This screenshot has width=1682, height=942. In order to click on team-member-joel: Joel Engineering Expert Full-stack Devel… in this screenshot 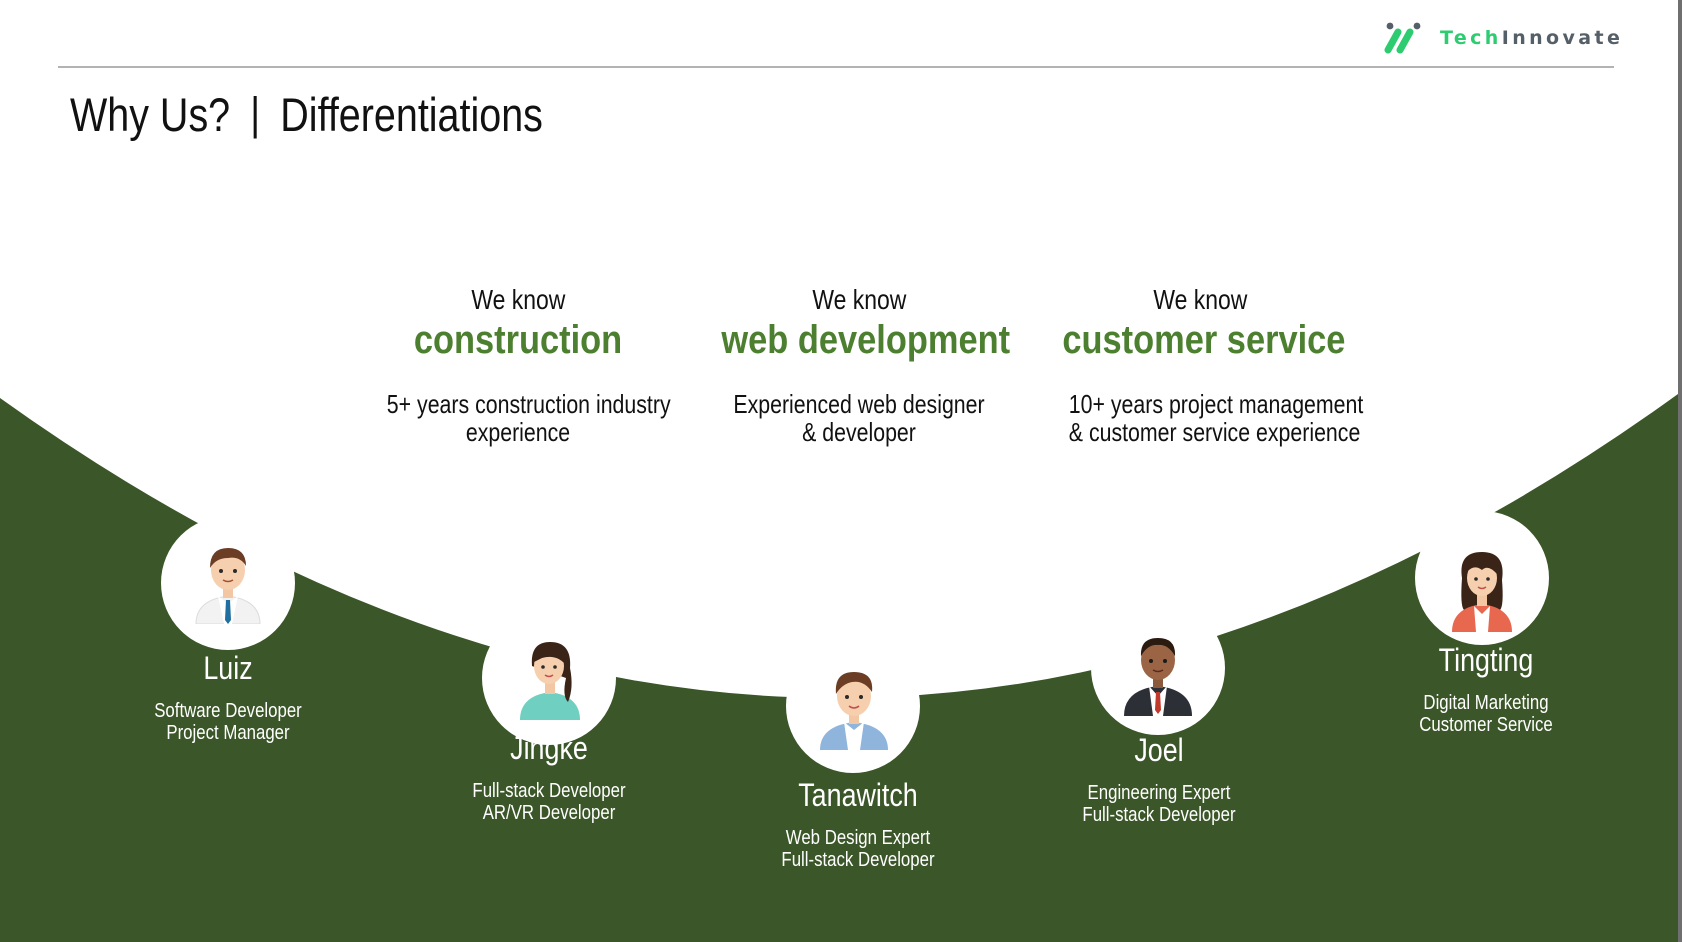, I will do `click(1159, 778)`.